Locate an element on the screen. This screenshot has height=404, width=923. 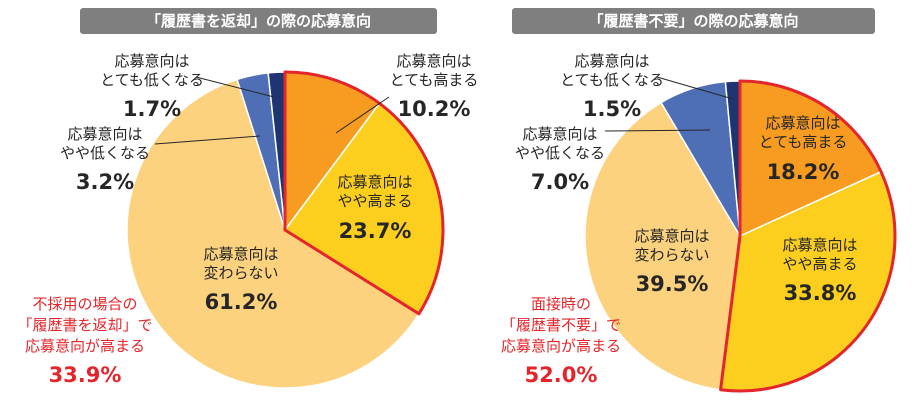
pie-2-value-5: 1.5% is located at coordinates (612, 109).